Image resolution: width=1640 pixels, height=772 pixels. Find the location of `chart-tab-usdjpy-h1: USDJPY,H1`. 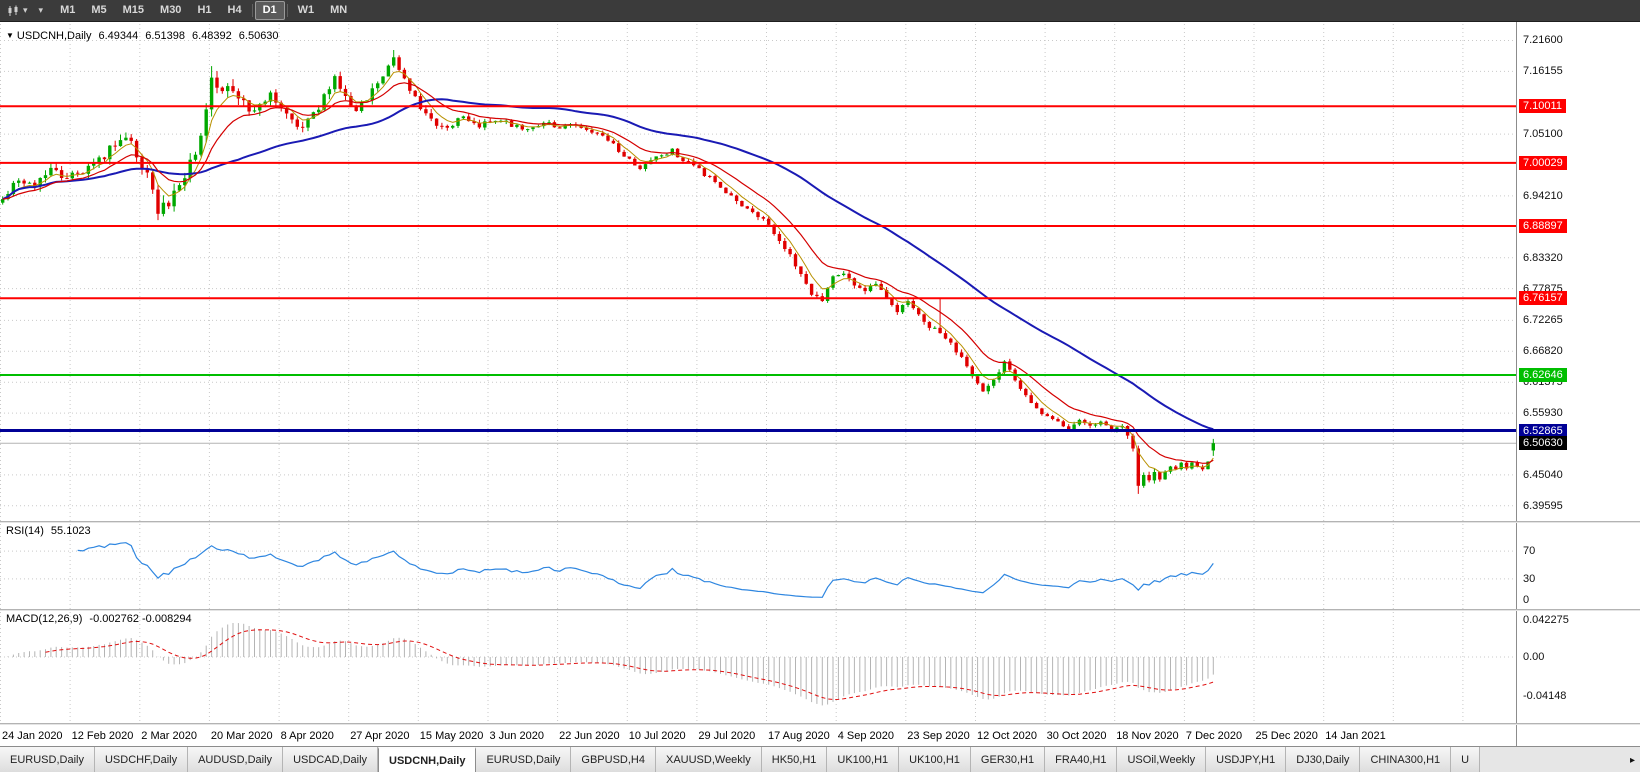

chart-tab-usdjpy-h1: USDJPY,H1 is located at coordinates (1246, 759).